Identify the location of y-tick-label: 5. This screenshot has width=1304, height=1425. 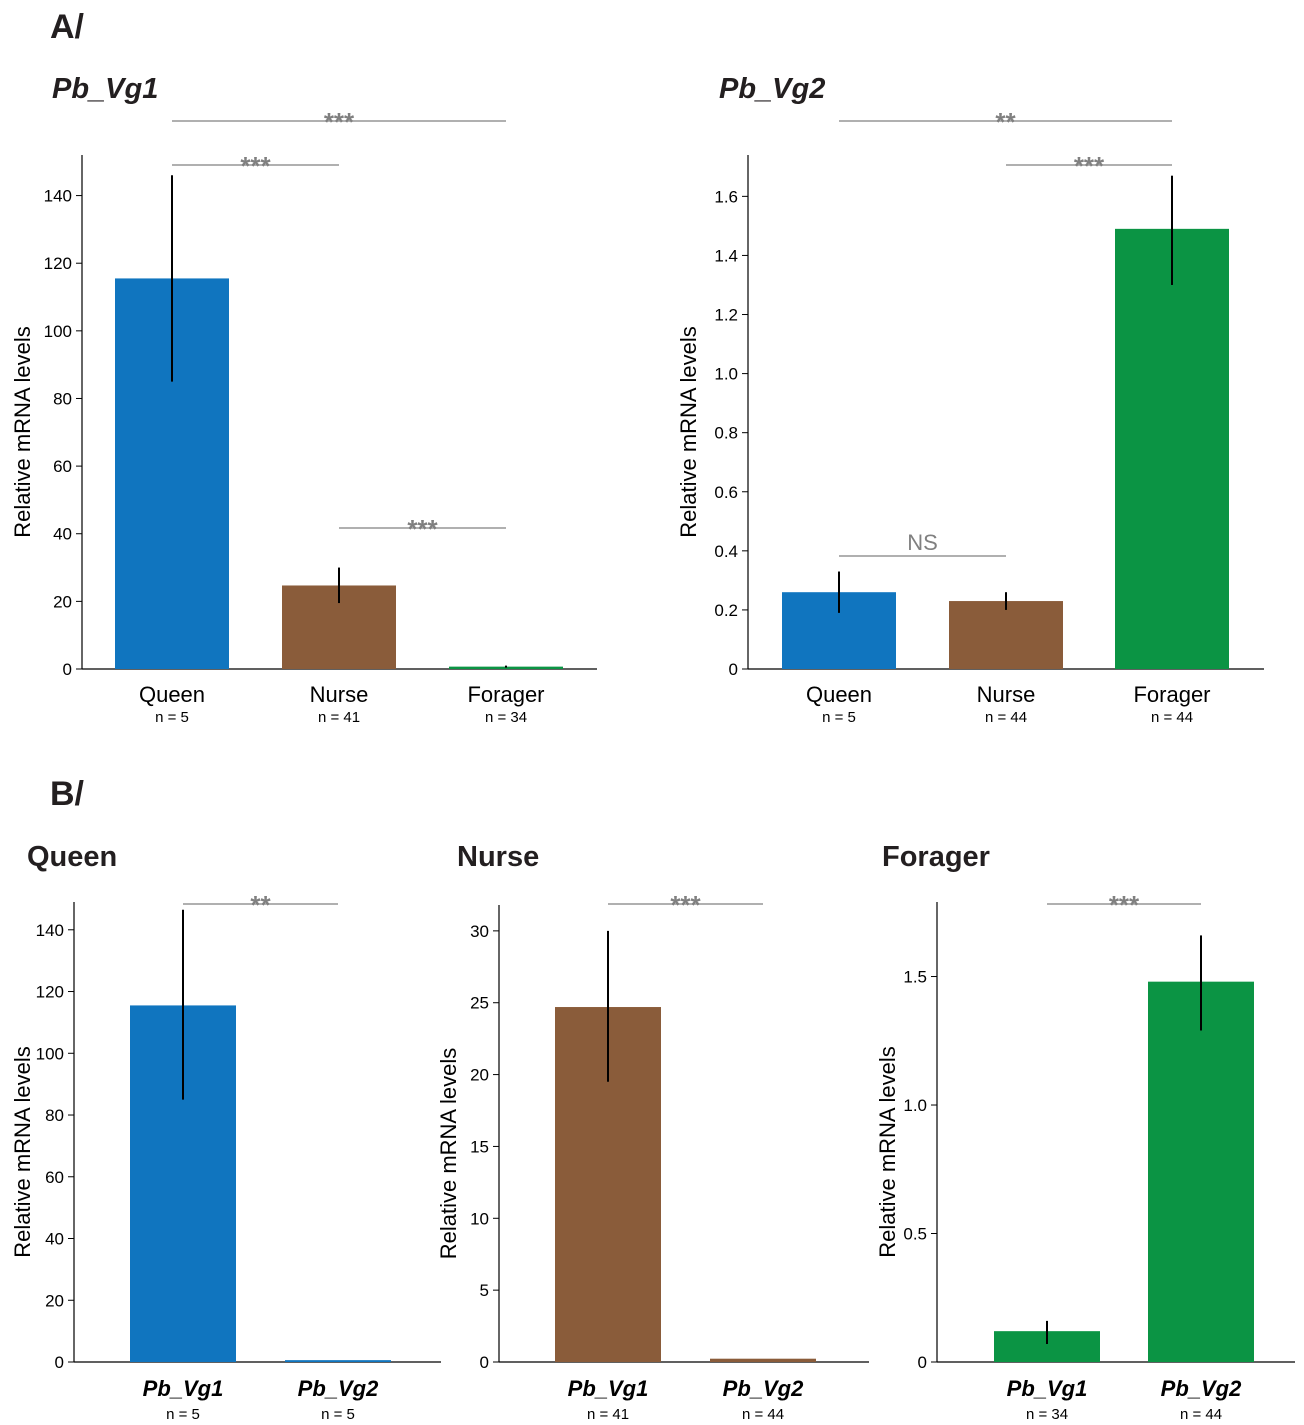
(484, 1290).